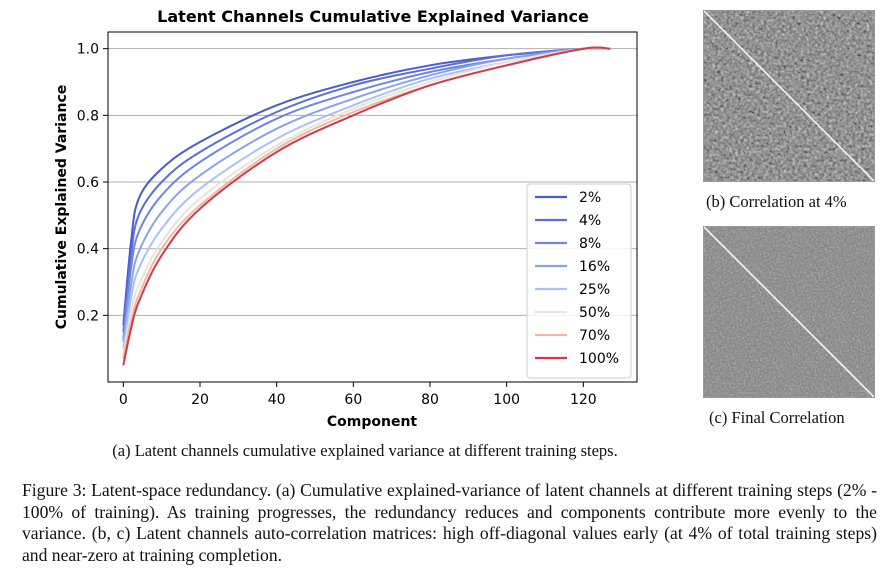 Image resolution: width=891 pixels, height=572 pixels. I want to click on legend-label: 70%, so click(594, 336).